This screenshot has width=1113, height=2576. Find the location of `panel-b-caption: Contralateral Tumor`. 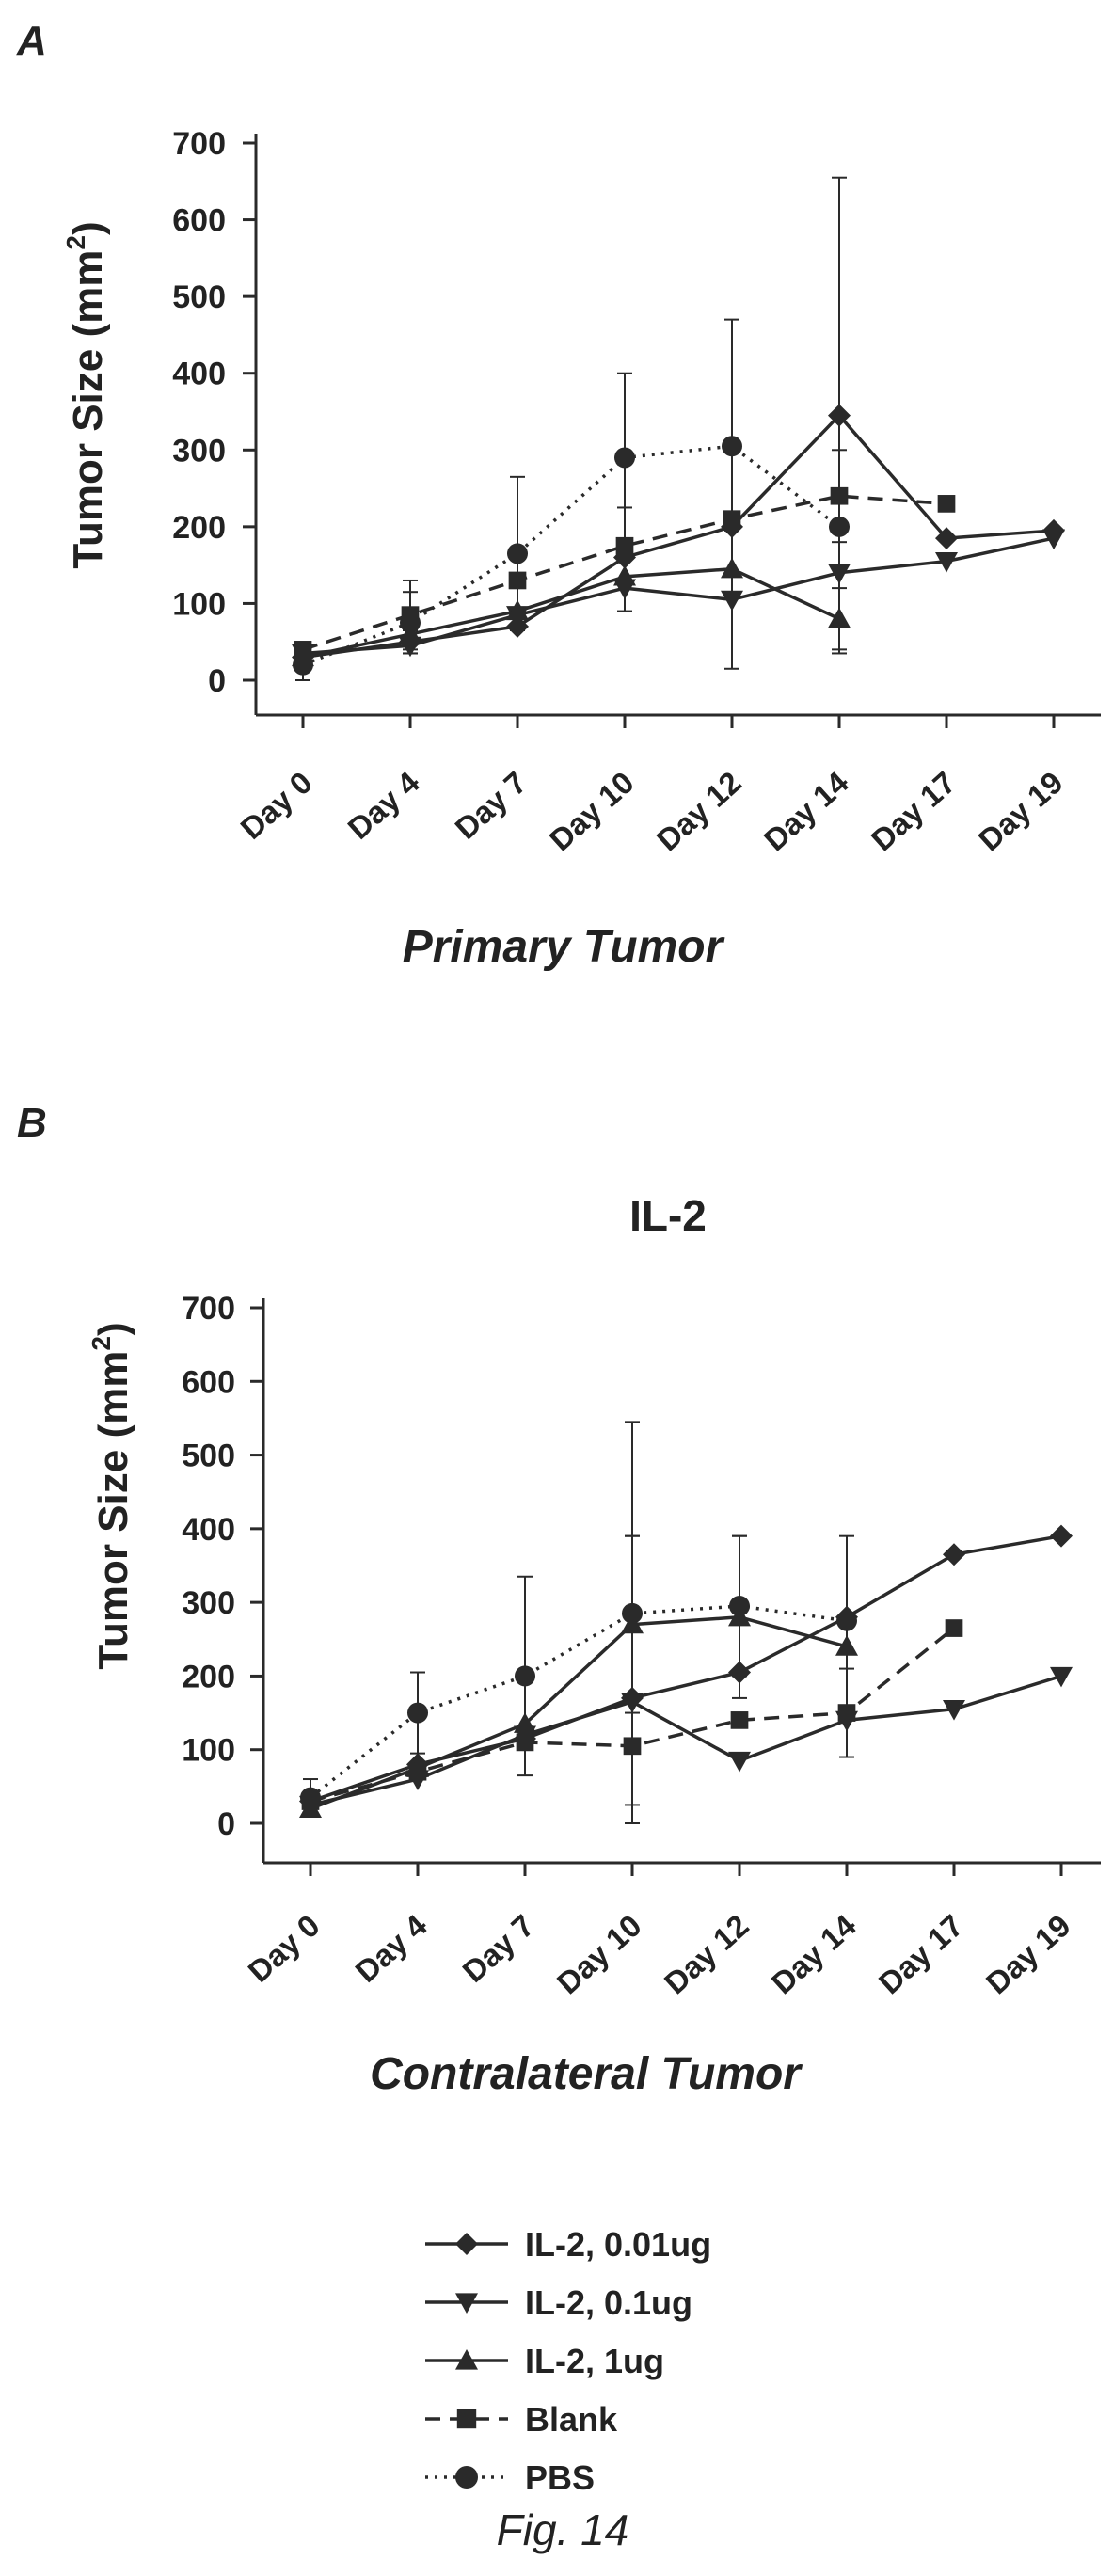

panel-b-caption: Contralateral Tumor is located at coordinates (586, 2074).